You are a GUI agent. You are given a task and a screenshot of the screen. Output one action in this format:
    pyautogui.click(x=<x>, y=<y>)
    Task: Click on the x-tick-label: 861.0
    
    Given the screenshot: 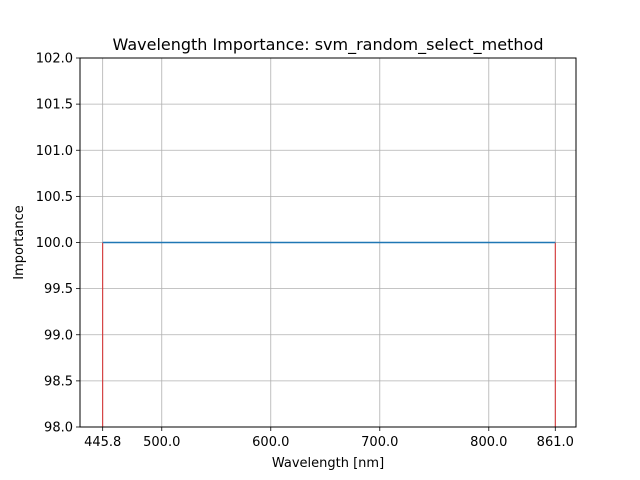 What is the action you would take?
    pyautogui.click(x=555, y=442)
    